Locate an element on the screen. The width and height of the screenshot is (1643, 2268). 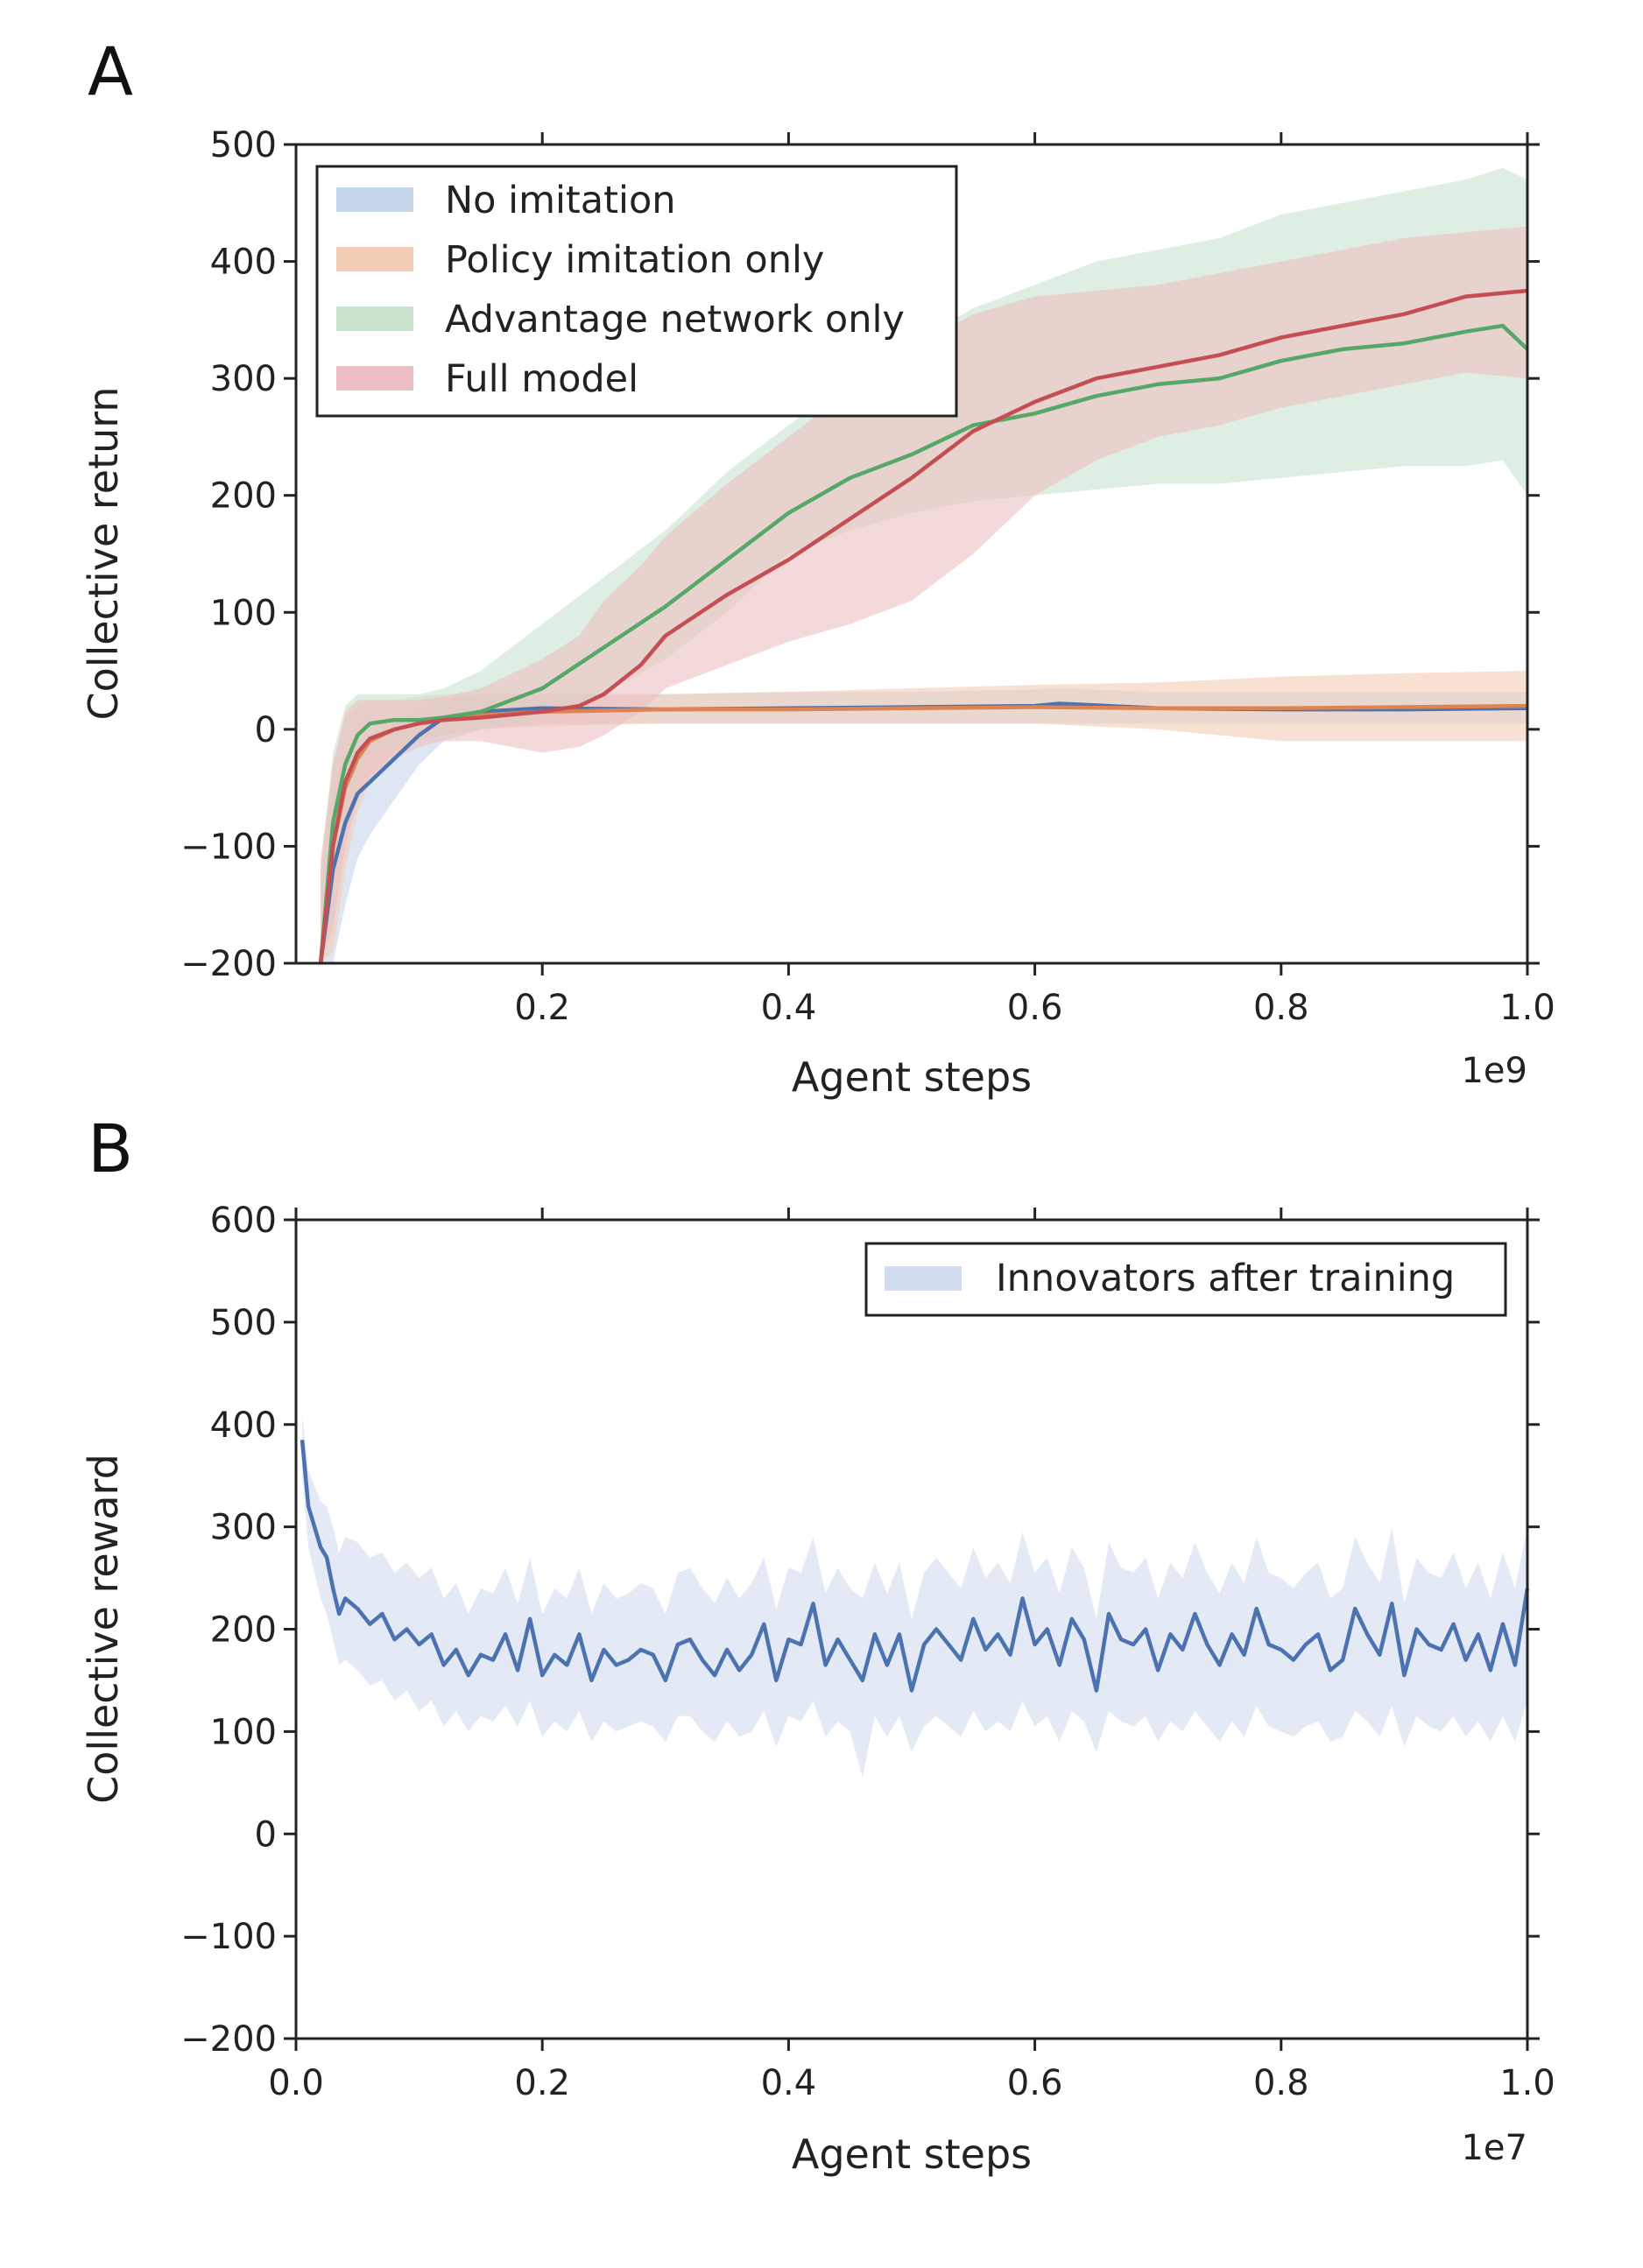
band-innovators-after-training is located at coordinates (914, 1596).